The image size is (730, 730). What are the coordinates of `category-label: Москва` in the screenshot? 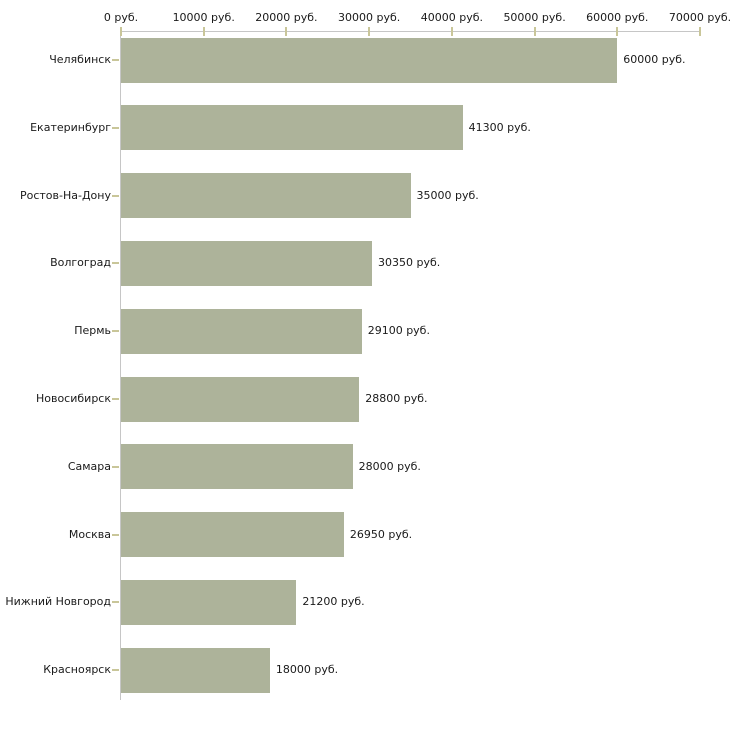 It's located at (89, 534).